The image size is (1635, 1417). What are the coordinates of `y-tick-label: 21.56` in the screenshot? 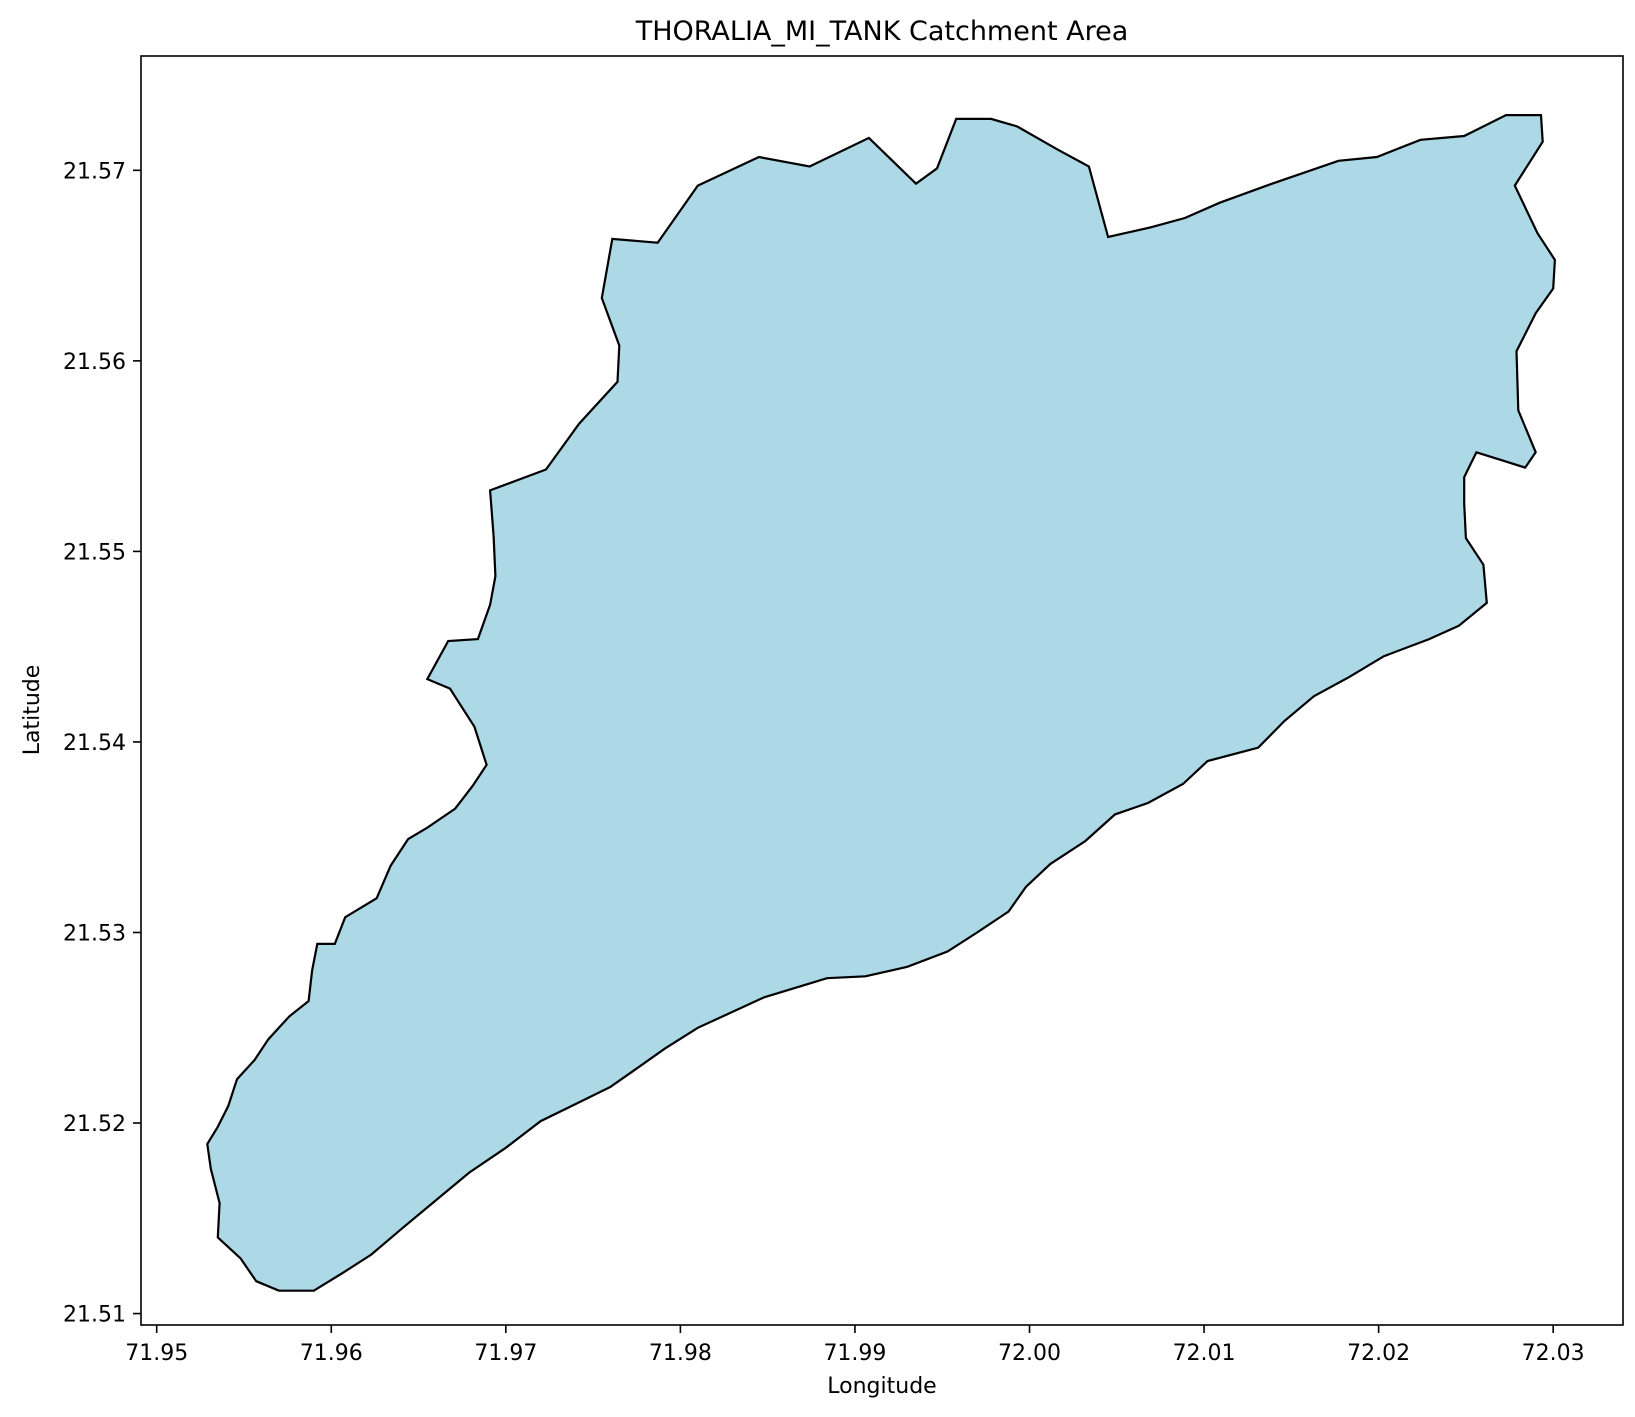 It's located at (94, 362).